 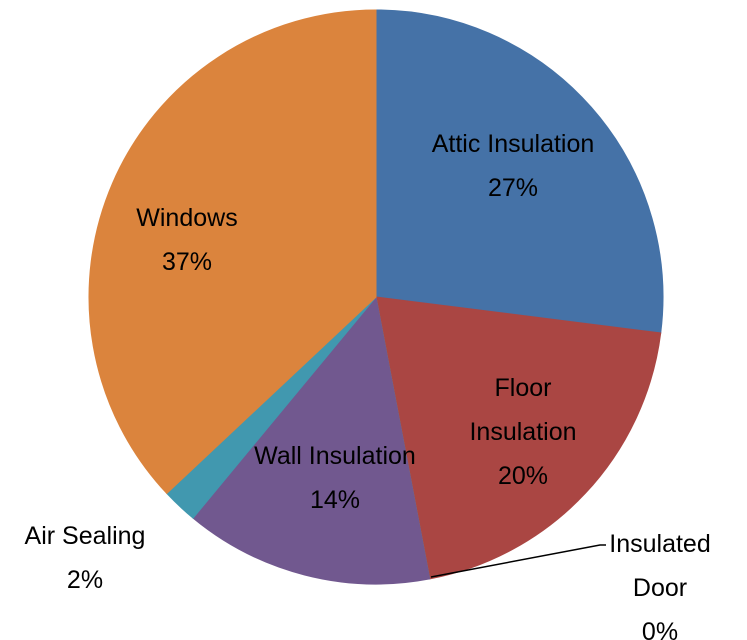 I want to click on slice-label: Attic Insulation 27%, so click(x=513, y=166).